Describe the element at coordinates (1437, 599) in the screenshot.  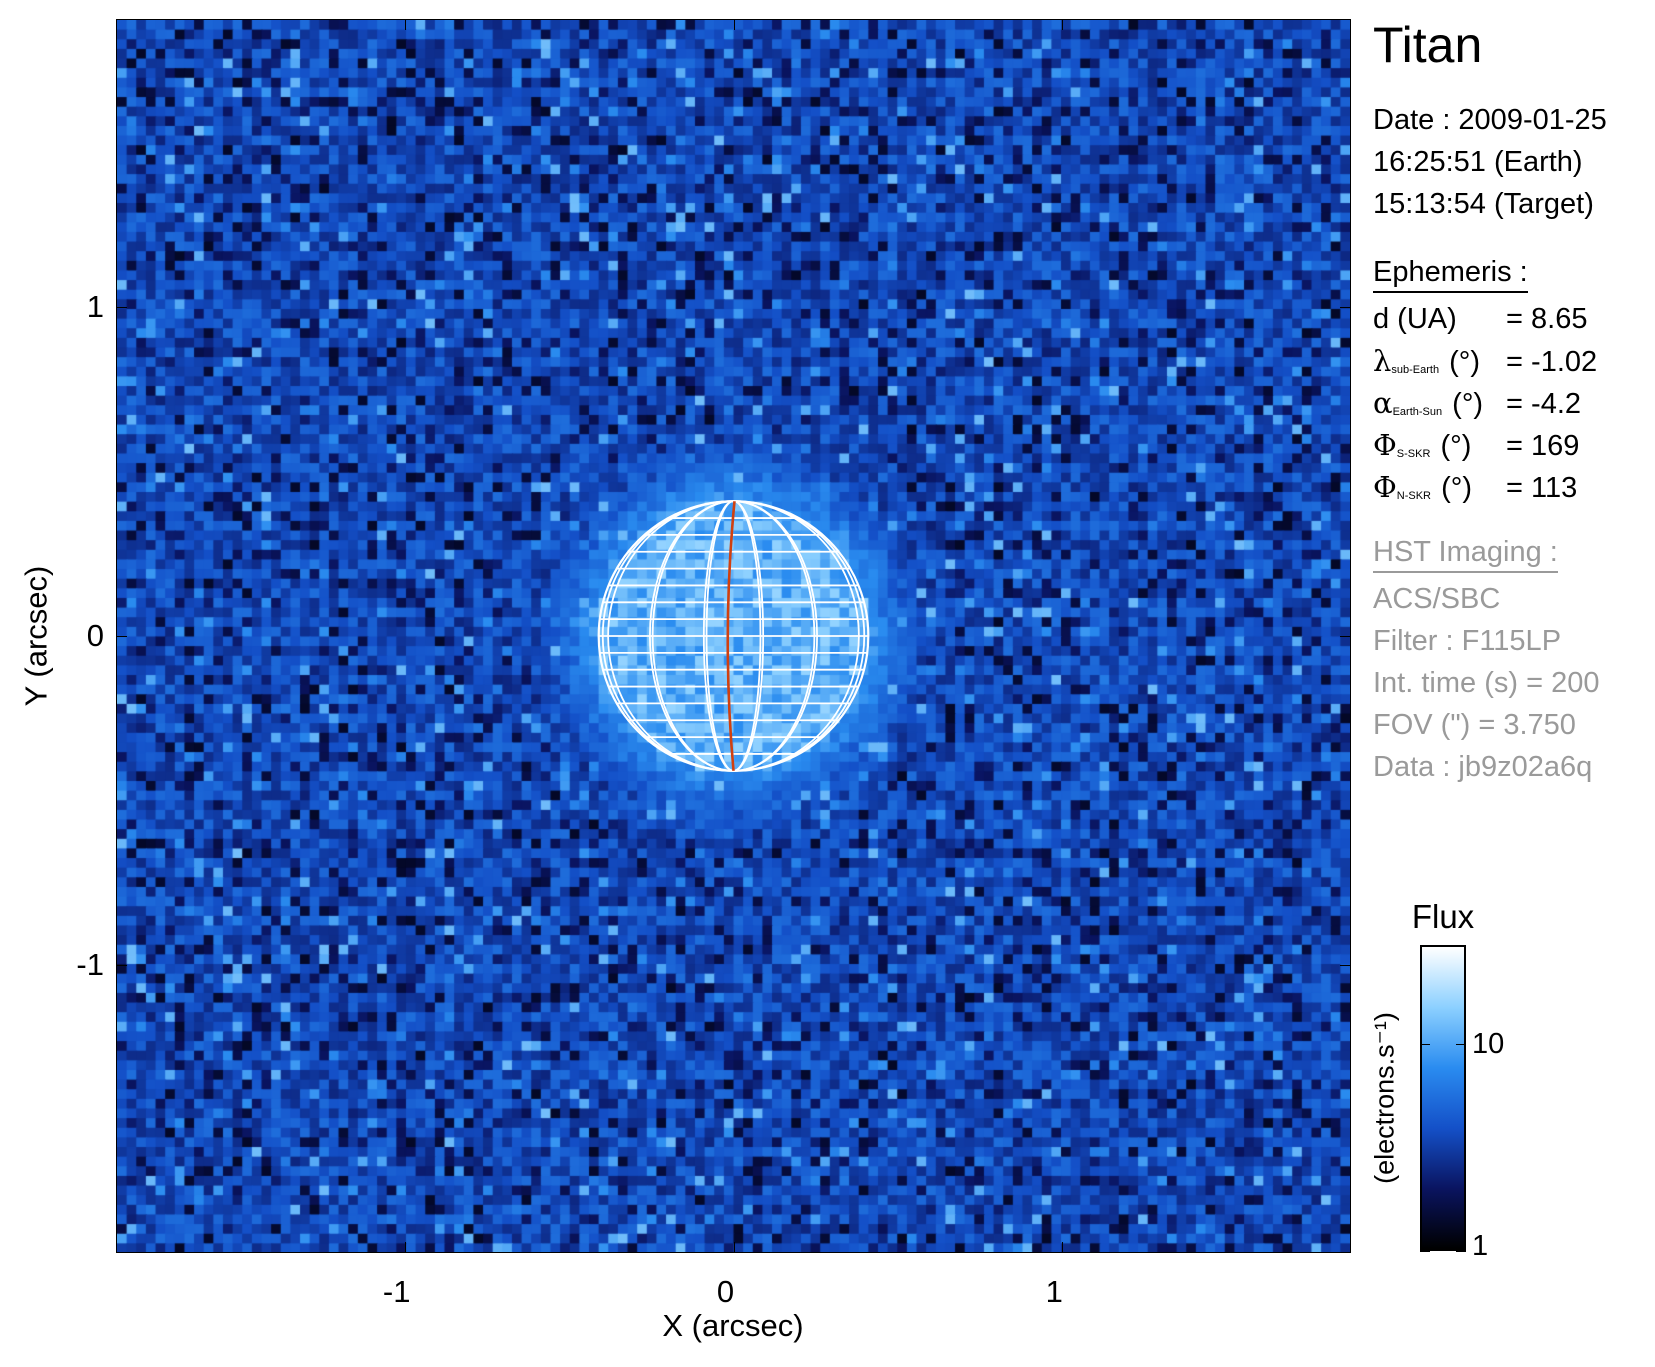
I see `hst-row: ACS/SBC` at that location.